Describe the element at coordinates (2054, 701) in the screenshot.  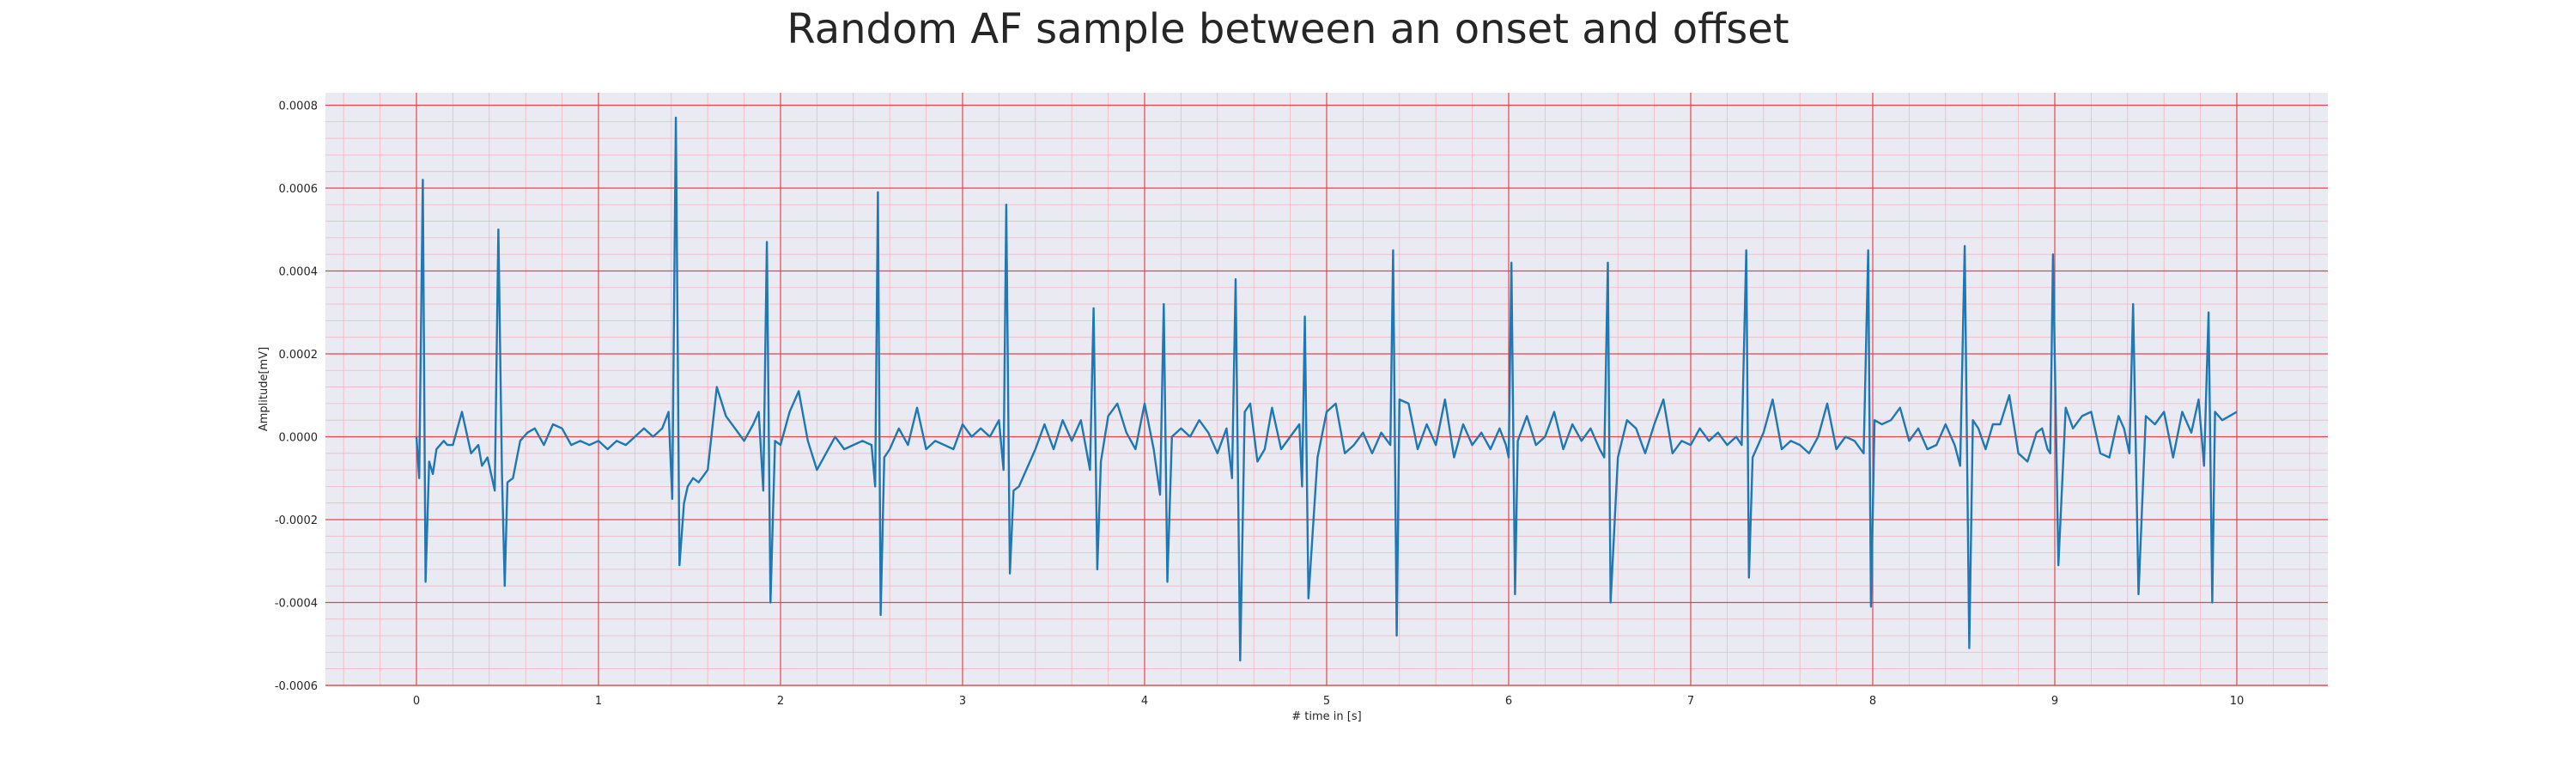
I see `x-tick-label: 9` at that location.